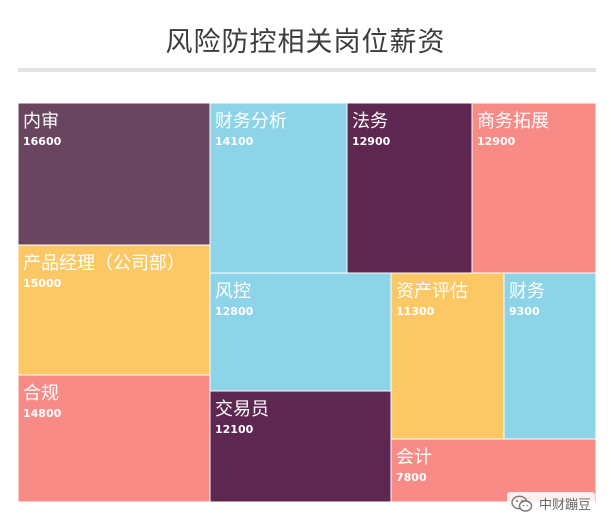 The height and width of the screenshot is (529, 611). Describe the element at coordinates (234, 429) in the screenshot. I see `cell-value-label: 12100` at that location.